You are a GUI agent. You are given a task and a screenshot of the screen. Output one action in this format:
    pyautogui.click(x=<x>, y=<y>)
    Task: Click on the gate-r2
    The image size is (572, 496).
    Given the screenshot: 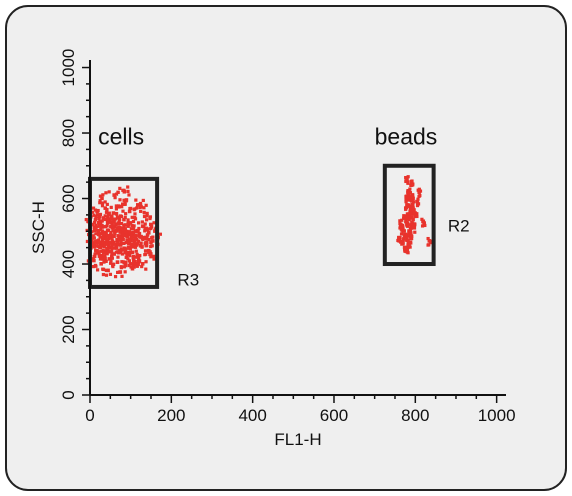 What is the action you would take?
    pyautogui.click(x=409, y=215)
    